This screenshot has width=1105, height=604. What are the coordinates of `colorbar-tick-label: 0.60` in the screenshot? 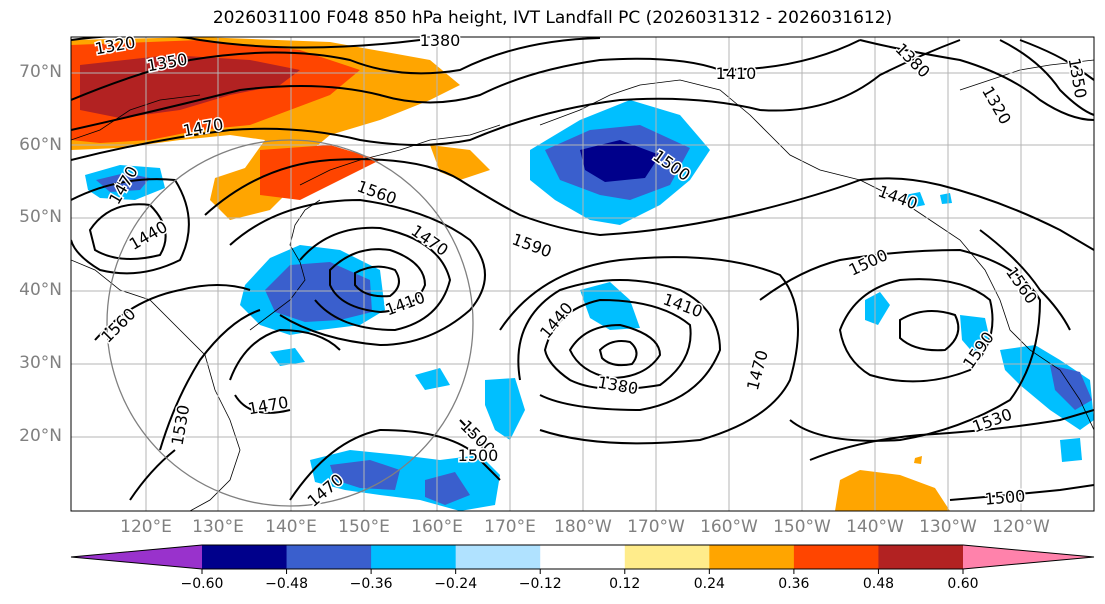 It's located at (963, 584).